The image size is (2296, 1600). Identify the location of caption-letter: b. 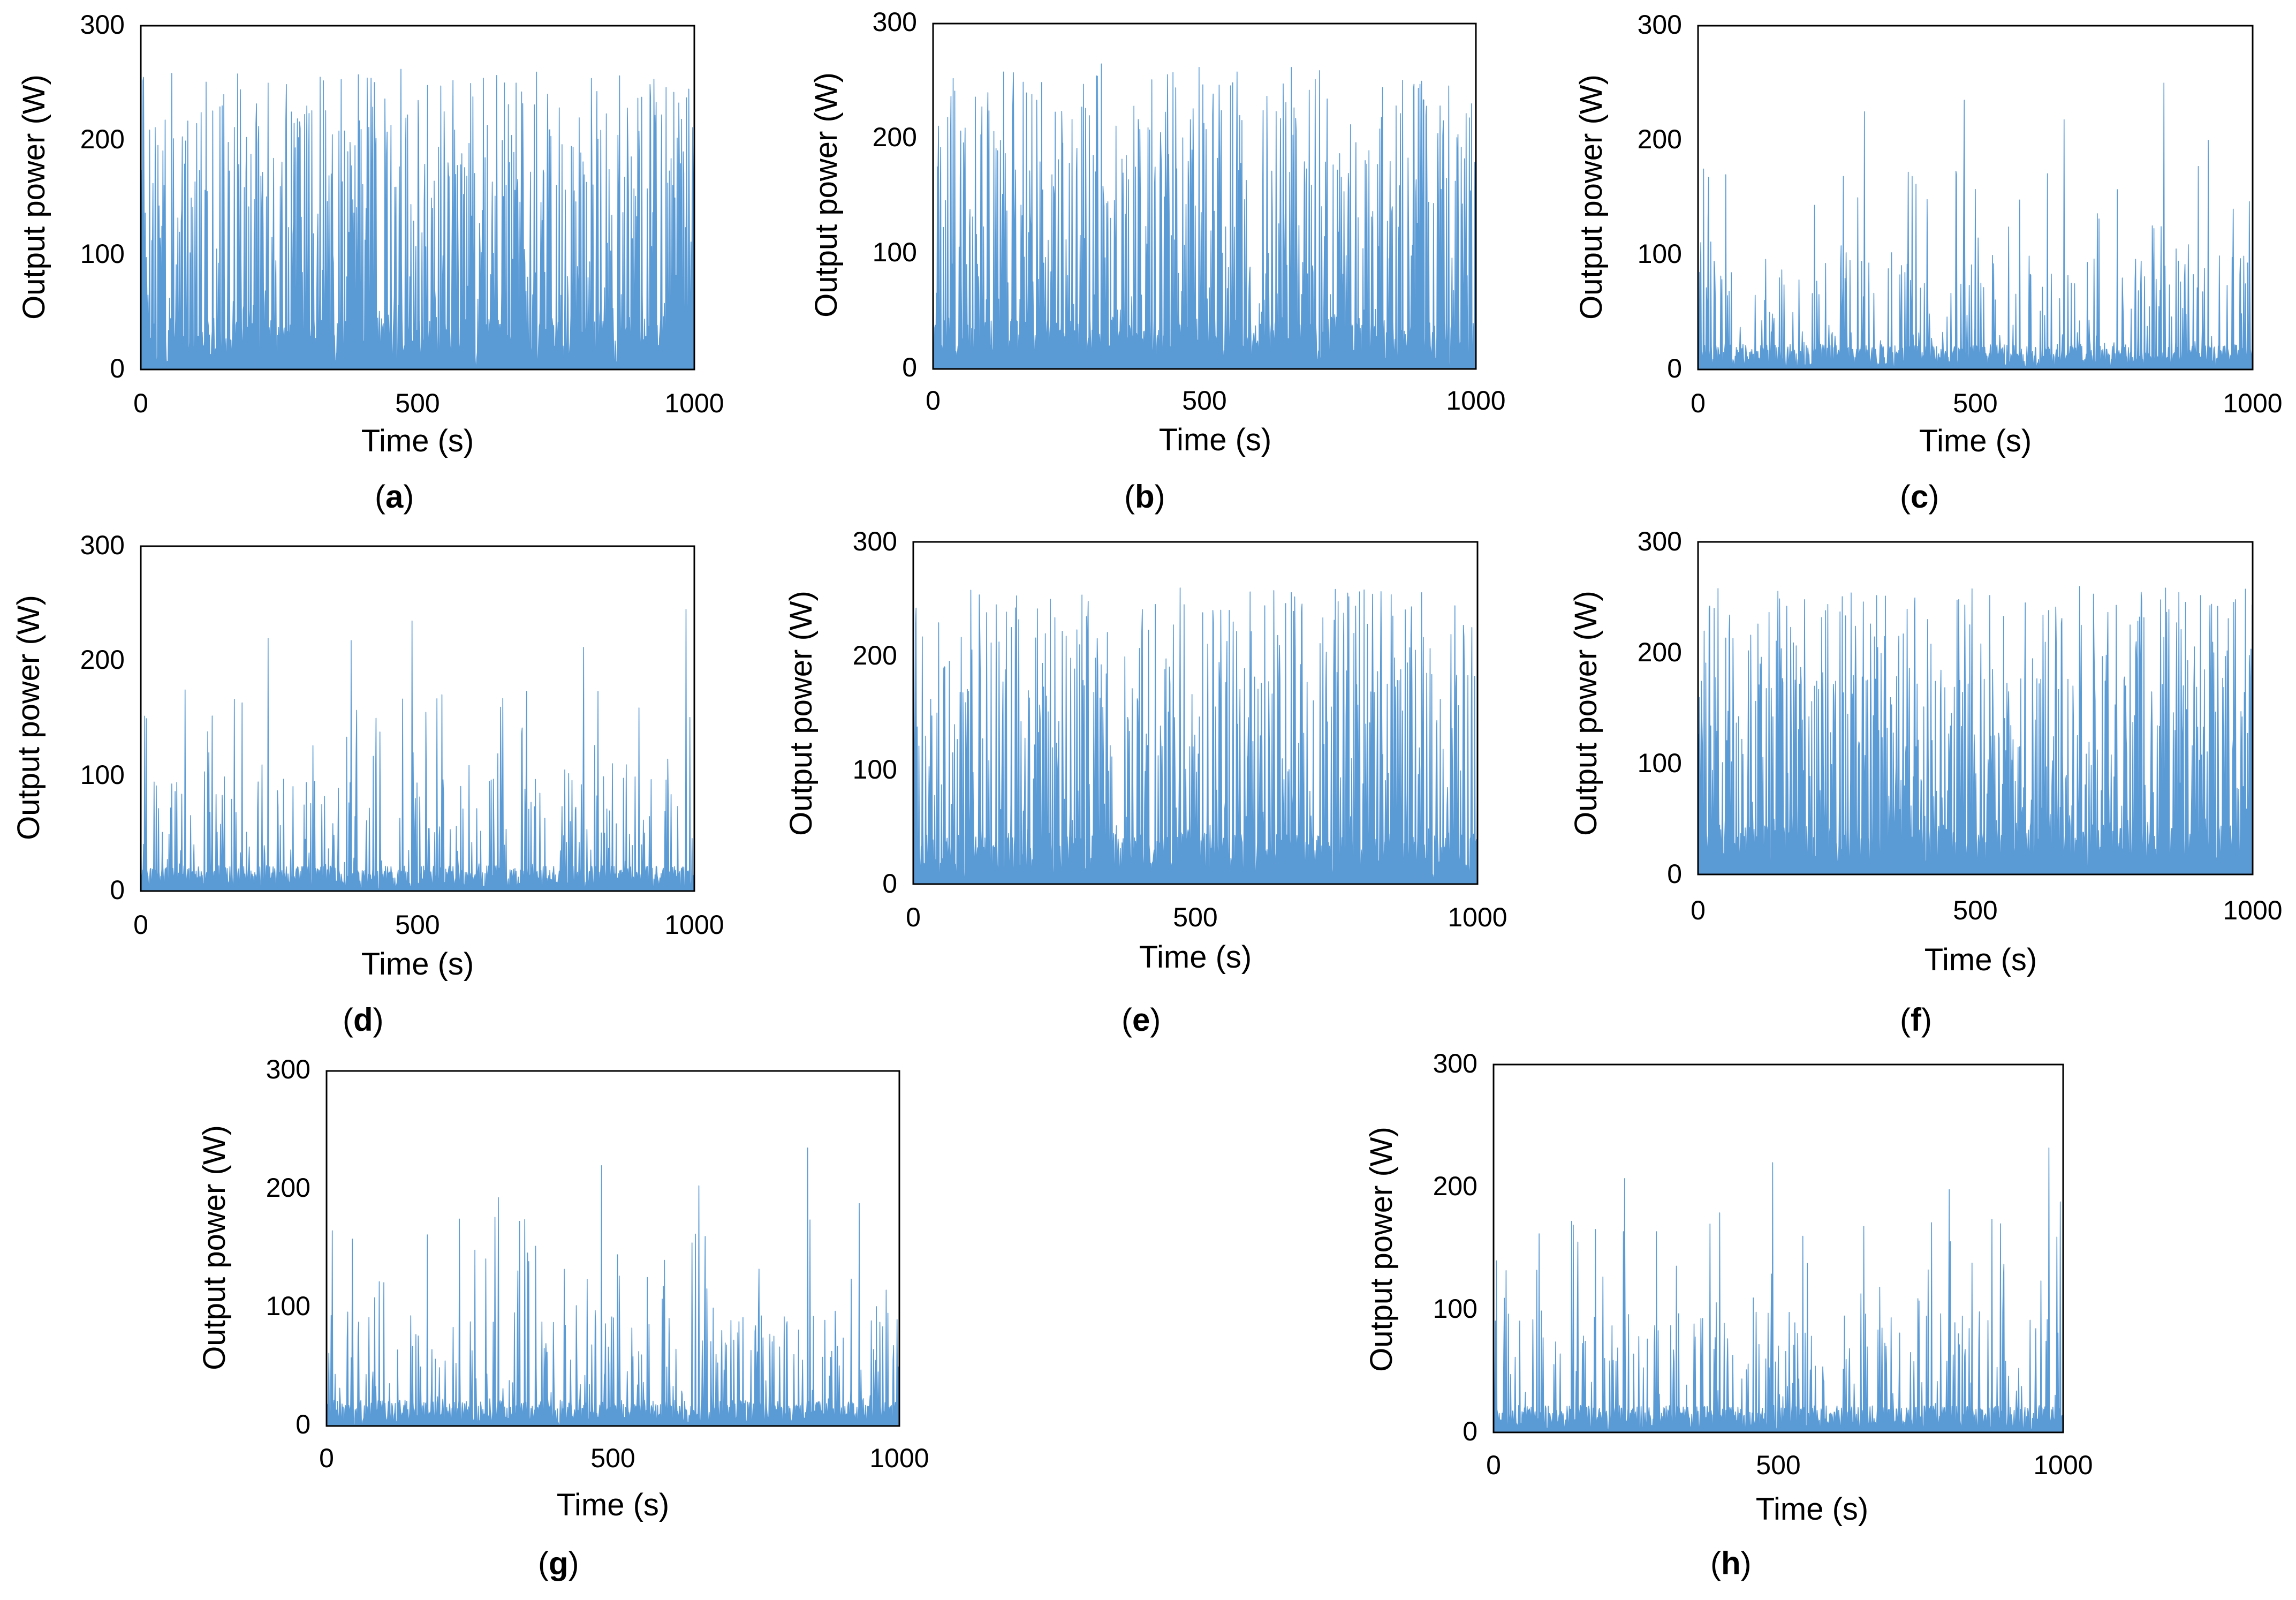
(1145, 497).